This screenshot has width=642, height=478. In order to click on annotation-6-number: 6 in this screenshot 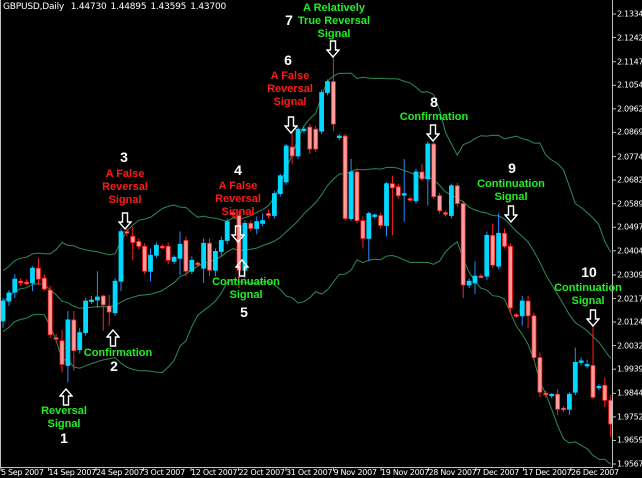, I will do `click(288, 60)`.